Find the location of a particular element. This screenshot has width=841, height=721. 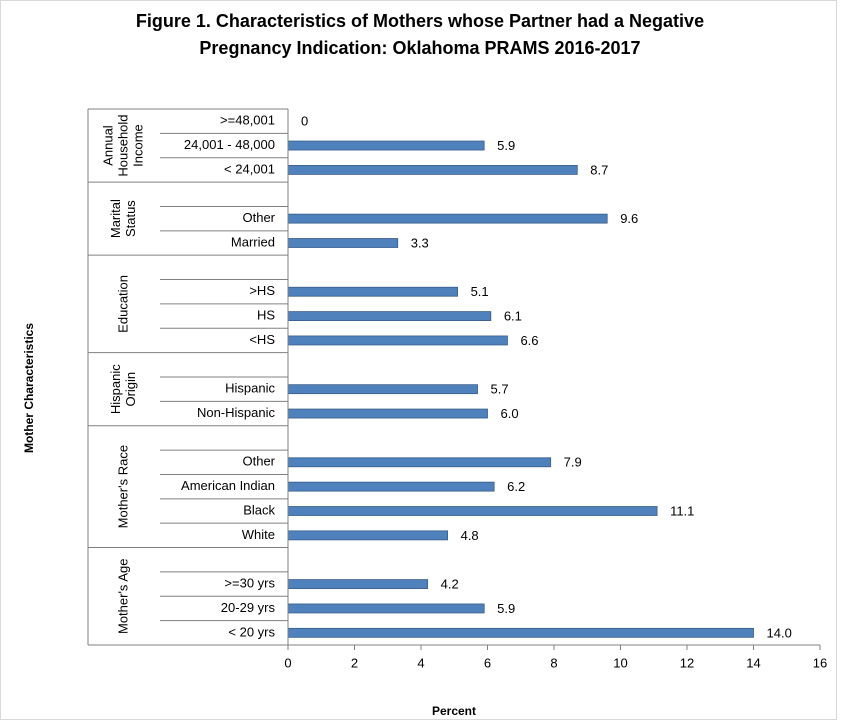

value-label: 6.0 is located at coordinates (510, 413).